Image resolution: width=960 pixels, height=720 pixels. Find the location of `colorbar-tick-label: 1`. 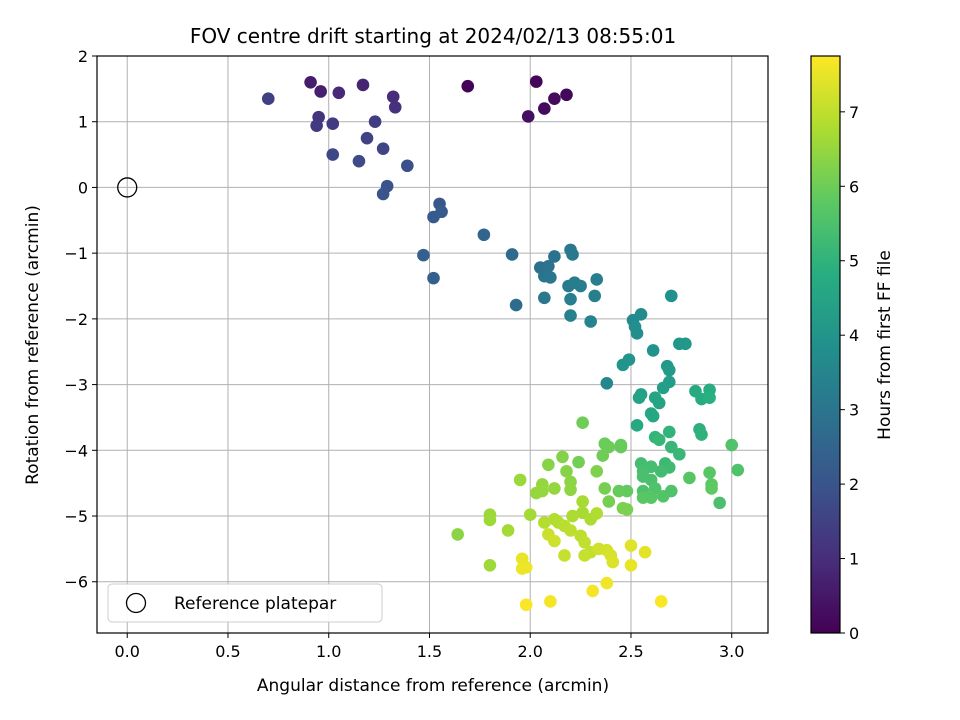

colorbar-tick-label: 1 is located at coordinates (854, 559).